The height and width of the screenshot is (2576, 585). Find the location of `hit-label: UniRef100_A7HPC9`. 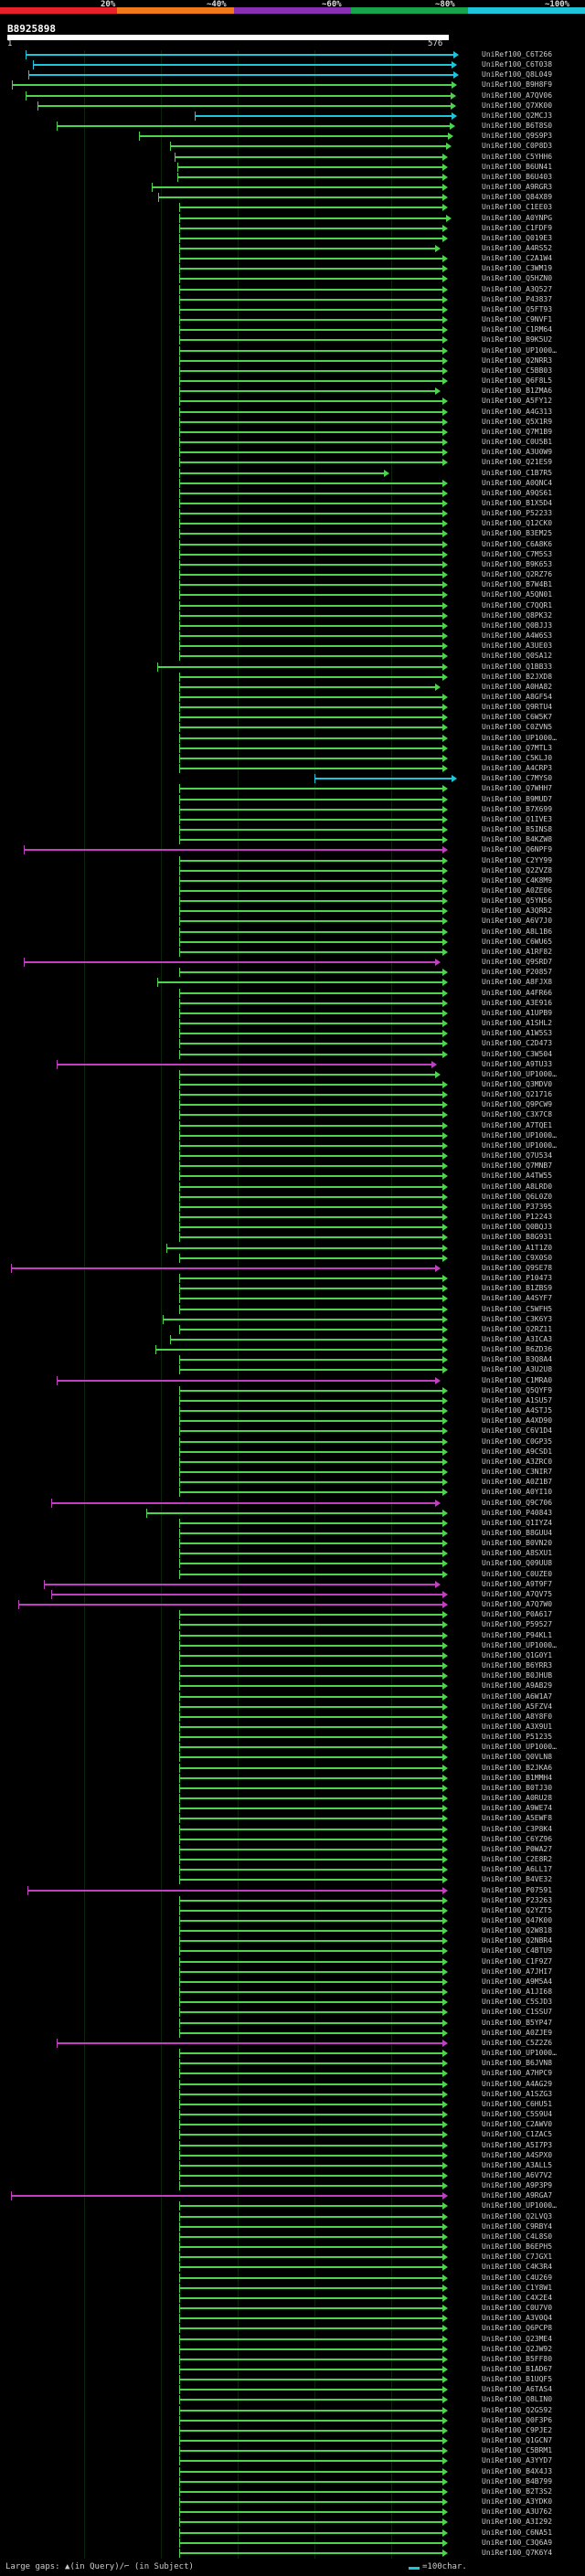

hit-label: UniRef100_A7HPC9 is located at coordinates (517, 2073).